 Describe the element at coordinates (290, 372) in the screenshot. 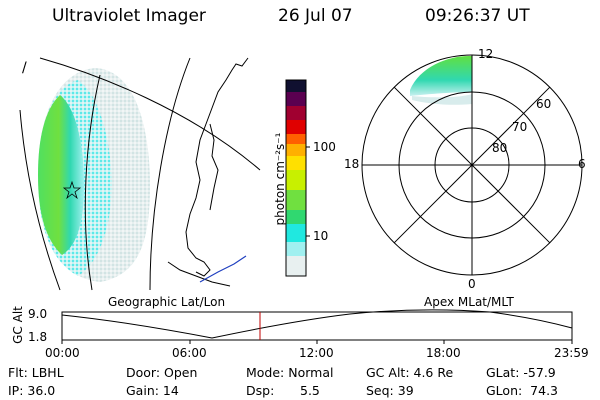

I see `info-mode: Mode: Normal` at that location.